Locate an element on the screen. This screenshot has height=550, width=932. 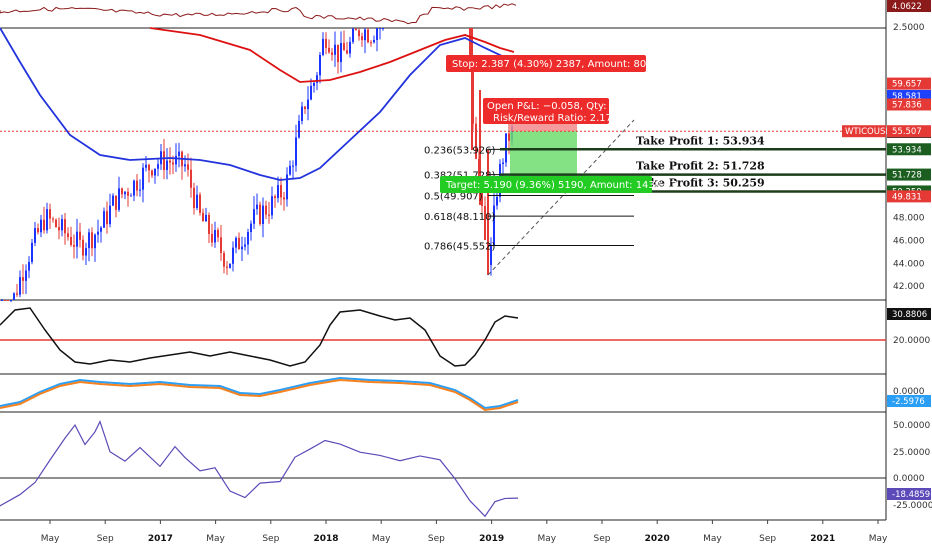
price-tick-label: 46.000 is located at coordinates (909, 241).